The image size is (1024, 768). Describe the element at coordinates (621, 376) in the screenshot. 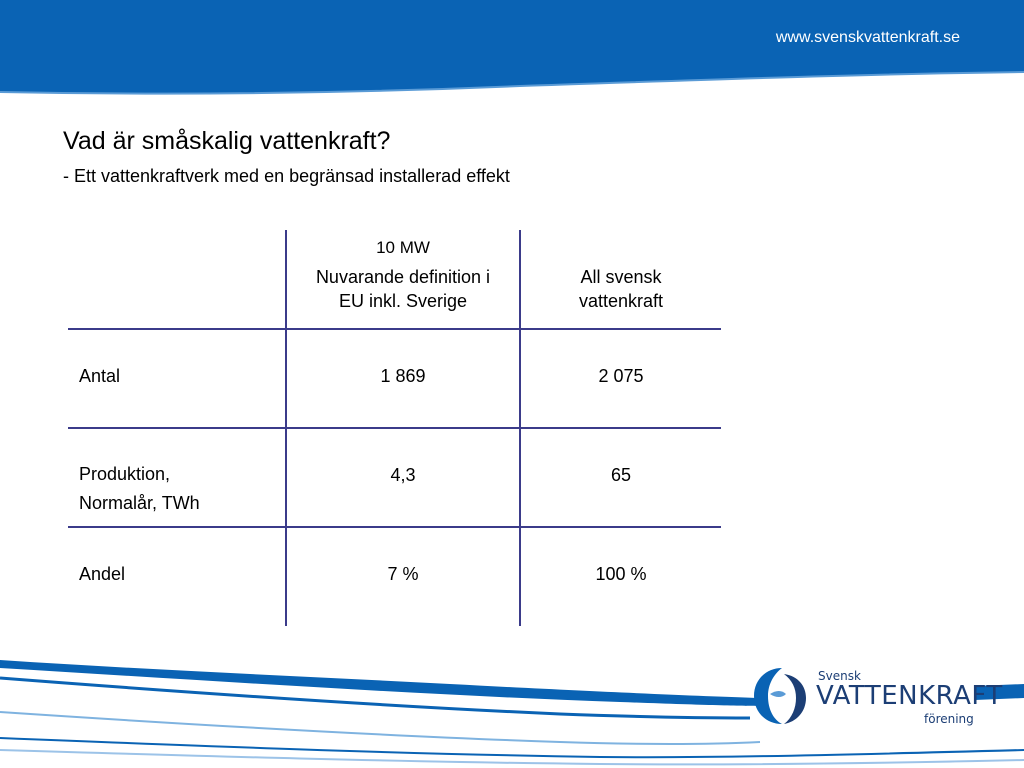

I see `table-cell: 2 075` at that location.